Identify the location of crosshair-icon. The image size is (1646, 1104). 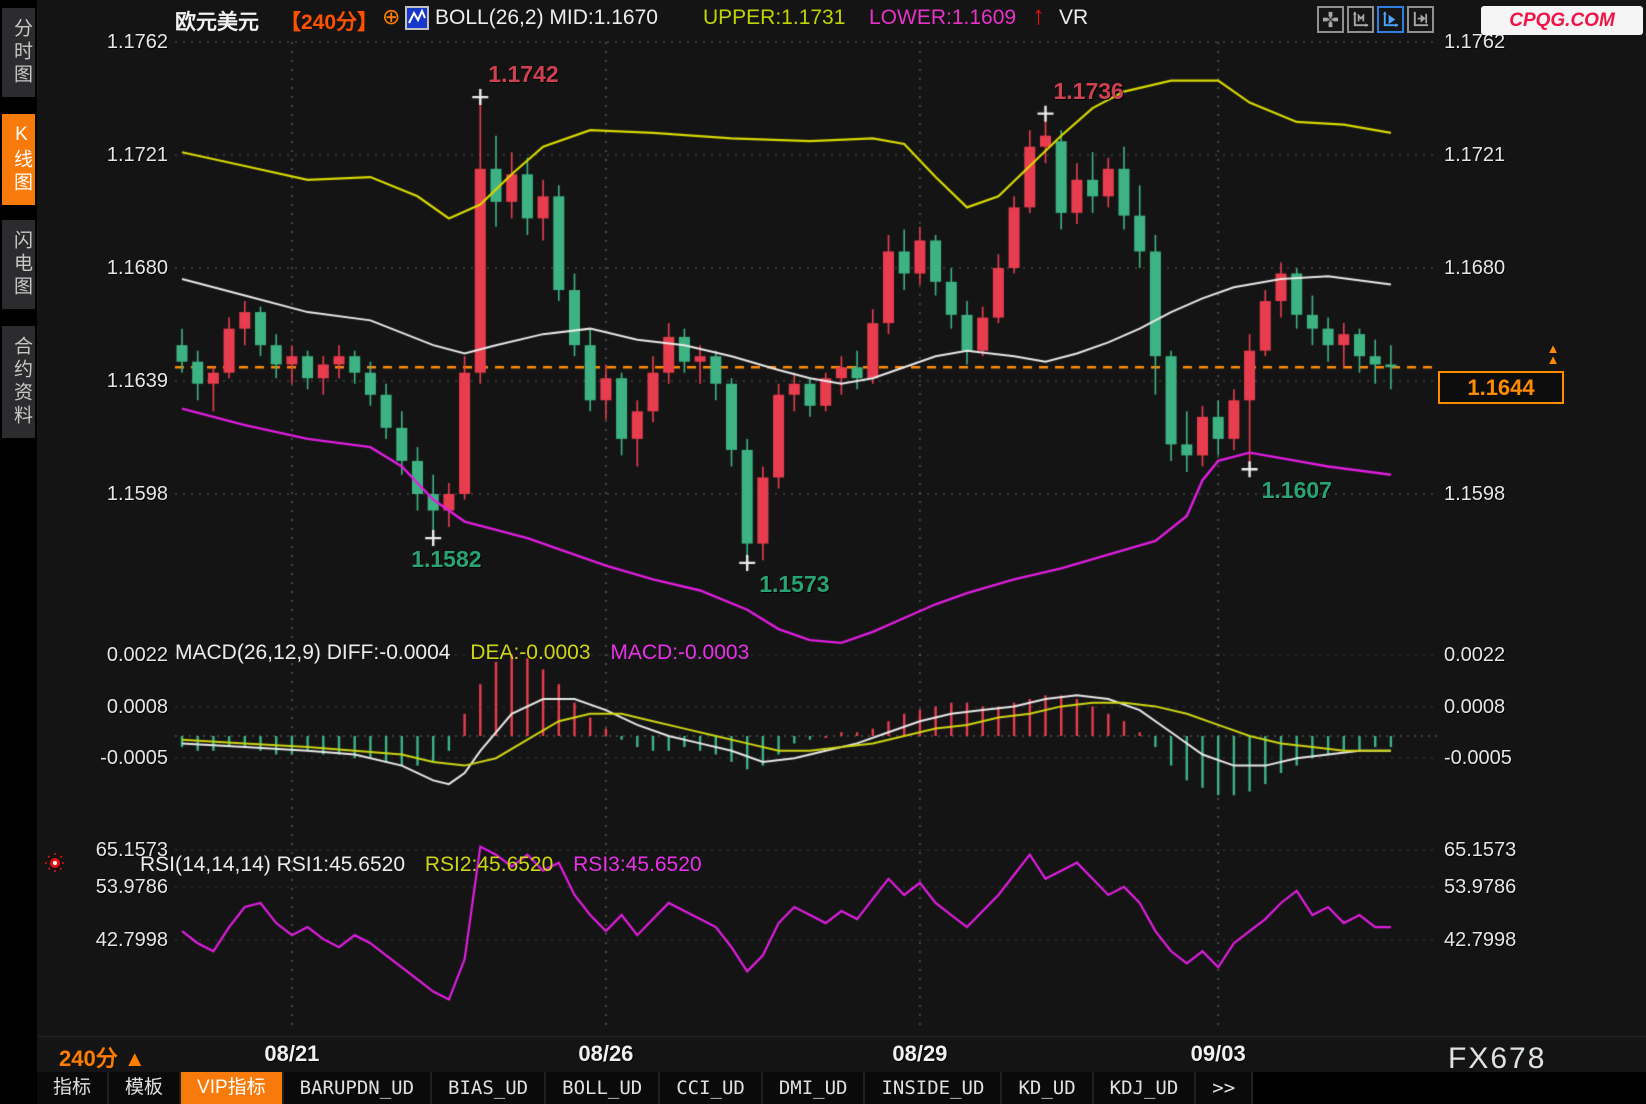
(1330, 19).